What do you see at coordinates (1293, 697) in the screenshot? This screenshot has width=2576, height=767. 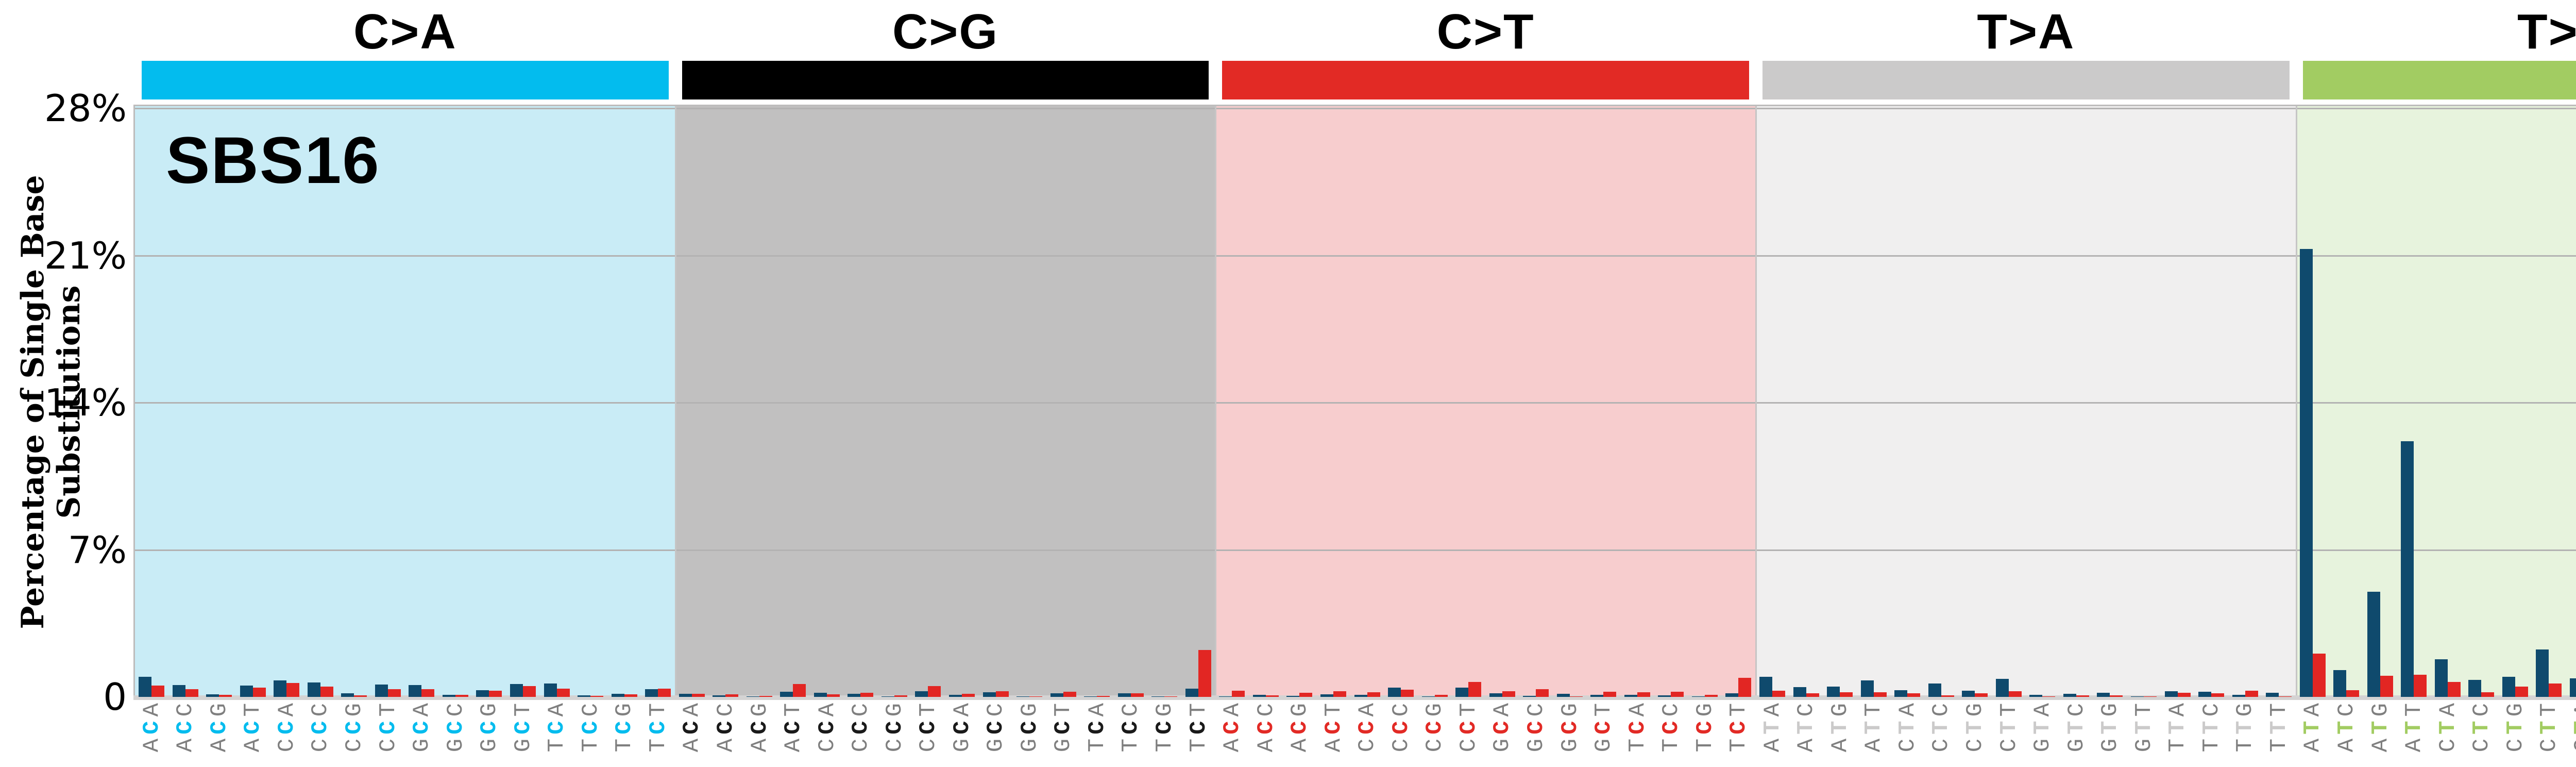 I see `transcribed-bar-C>T-ACG` at bounding box center [1293, 697].